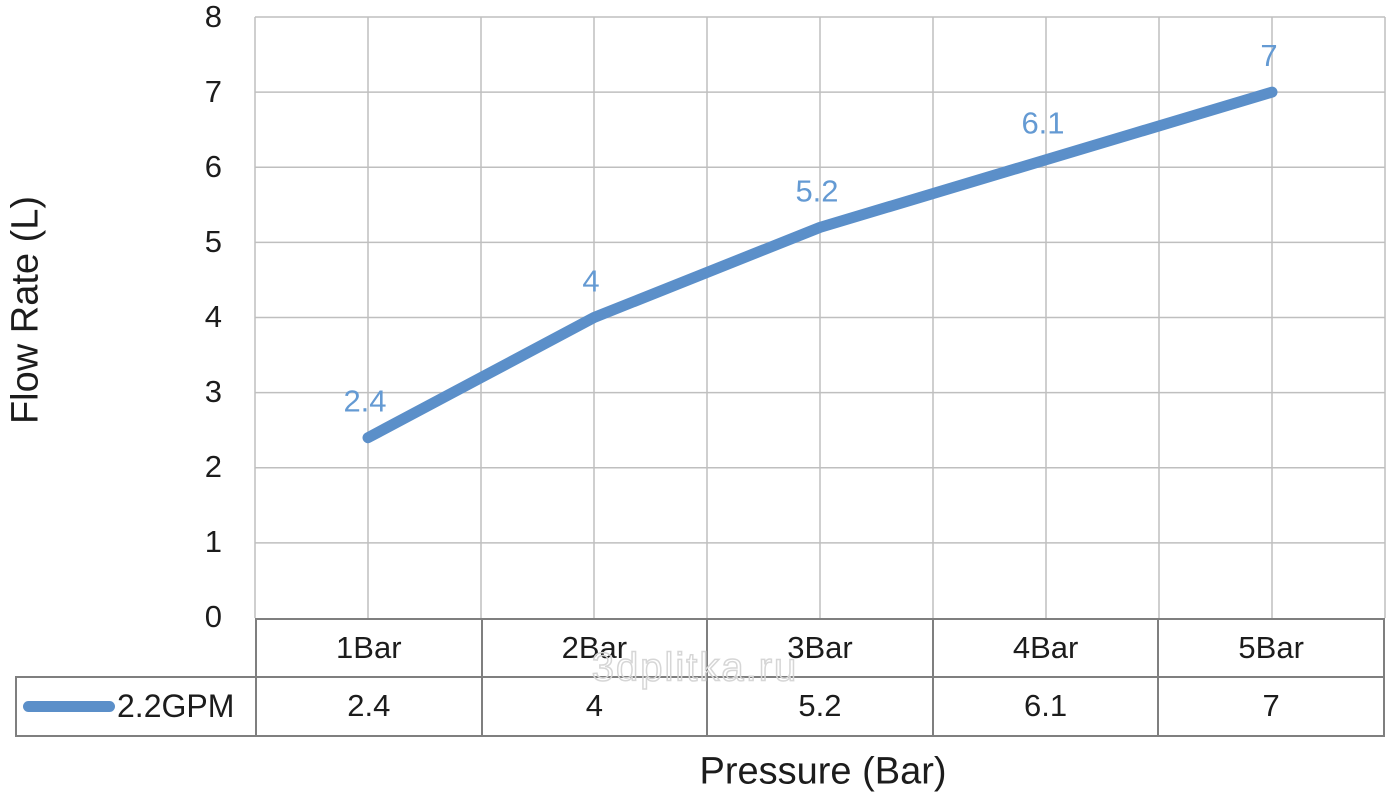 This screenshot has height=800, width=1391. I want to click on data-label: 6.1, so click(1042, 123).